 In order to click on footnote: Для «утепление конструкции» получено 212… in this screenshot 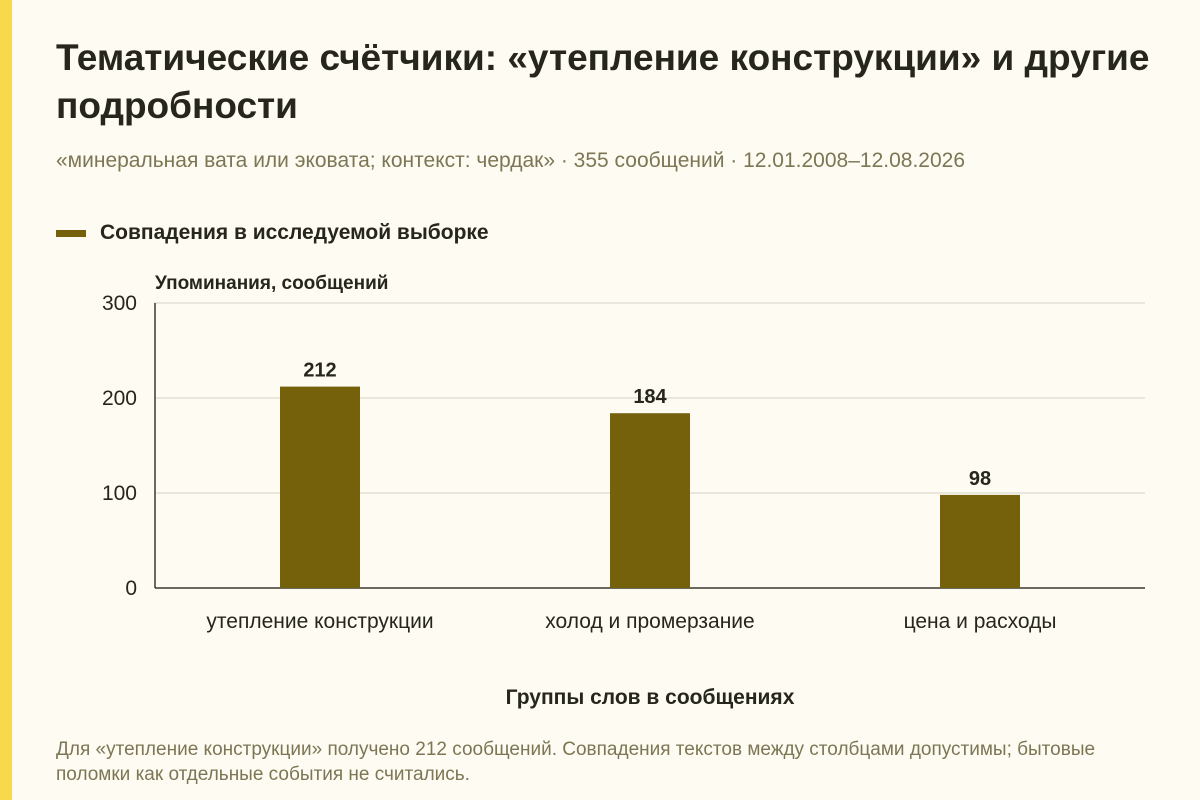, I will do `click(576, 762)`.